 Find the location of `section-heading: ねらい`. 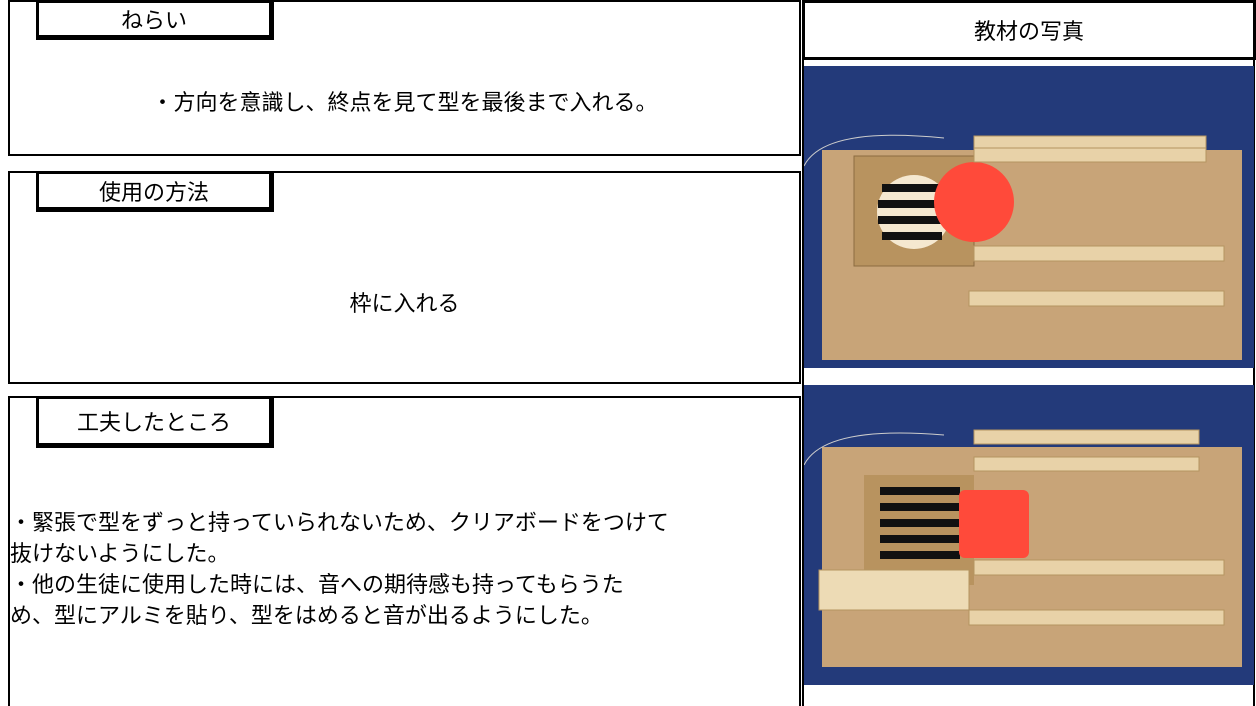

section-heading: ねらい is located at coordinates (155, 20).